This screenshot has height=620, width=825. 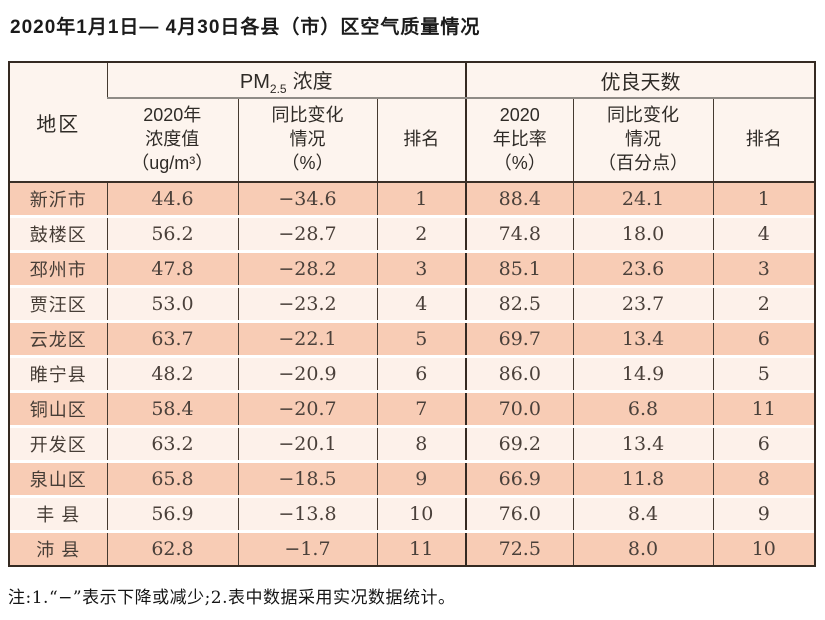 I want to click on days-rank-cell: 1, so click(x=763, y=199).